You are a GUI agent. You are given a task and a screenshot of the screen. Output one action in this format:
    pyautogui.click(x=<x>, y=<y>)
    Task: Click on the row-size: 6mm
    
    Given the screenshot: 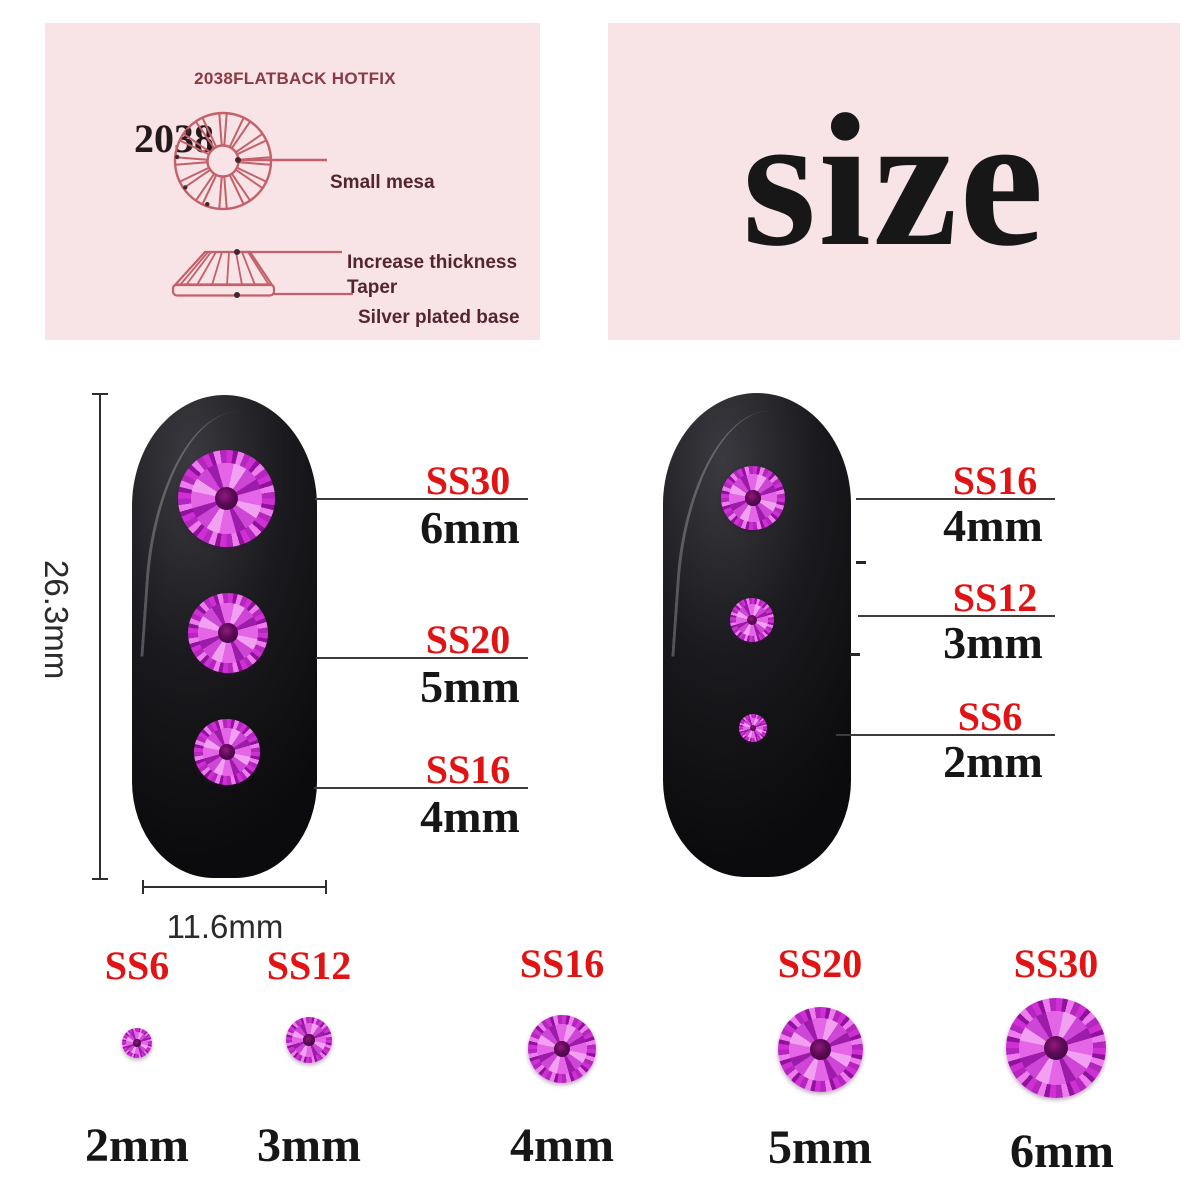 What is the action you would take?
    pyautogui.click(x=1062, y=1151)
    